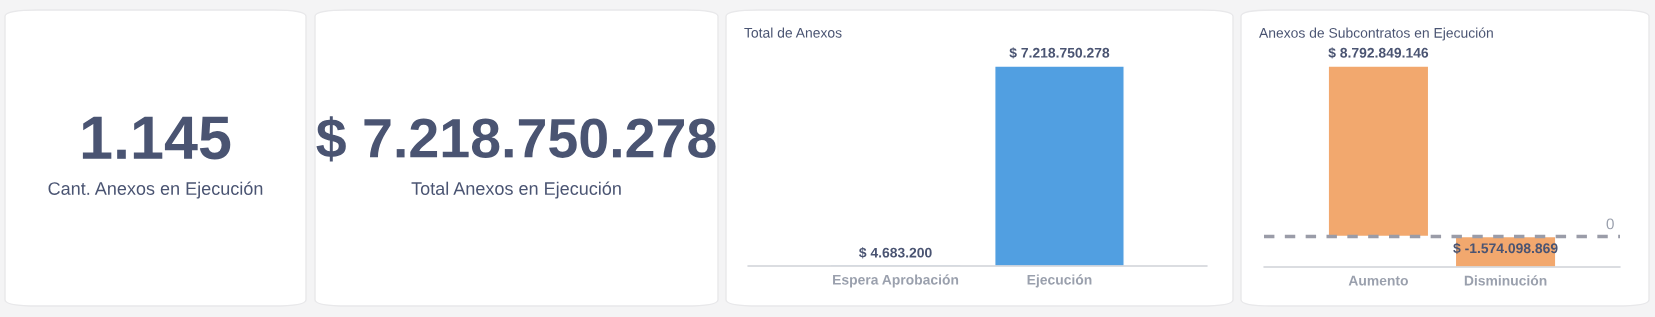 This screenshot has height=317, width=1655. What do you see at coordinates (1610, 224) in the screenshot?
I see `ref-line-label: 0` at bounding box center [1610, 224].